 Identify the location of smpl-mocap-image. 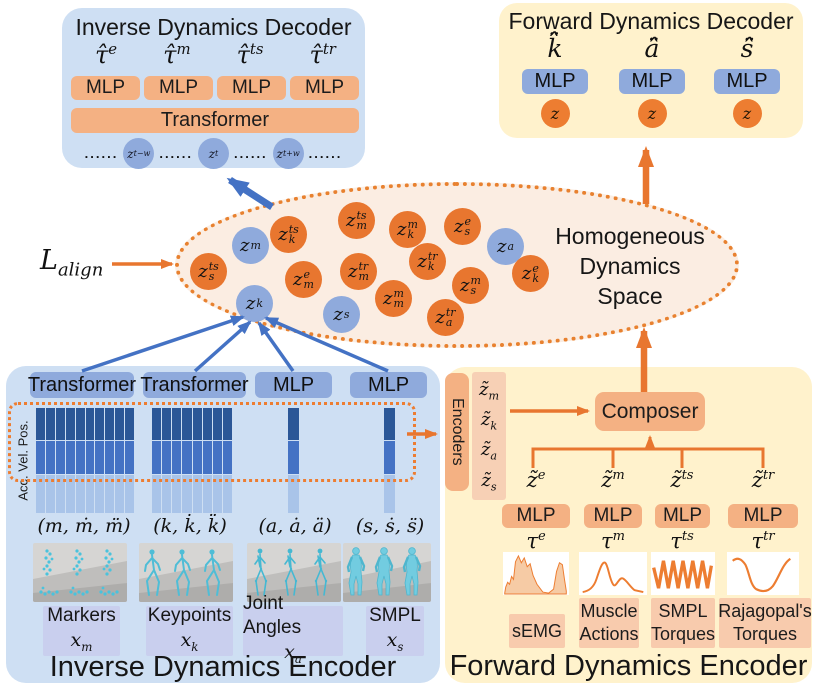
(387, 572).